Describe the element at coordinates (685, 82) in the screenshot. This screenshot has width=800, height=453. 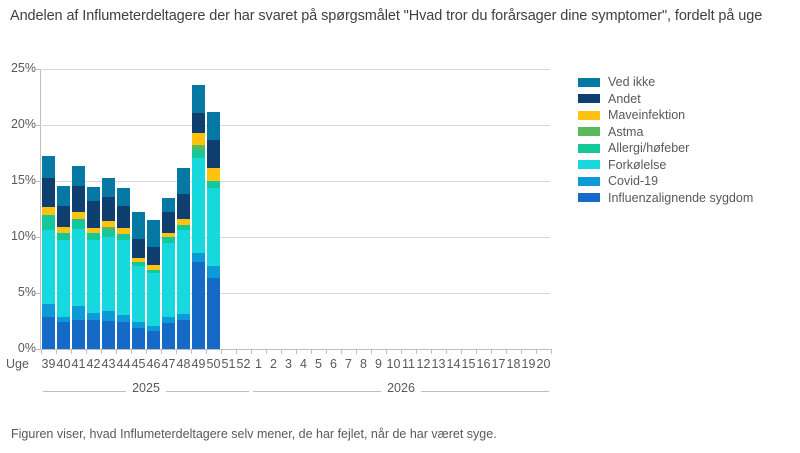
I see `legend-item: Ved ikke` at that location.